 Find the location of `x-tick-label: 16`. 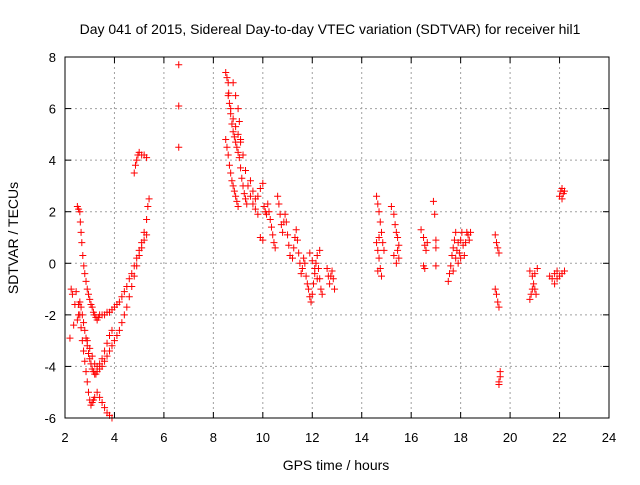

x-tick-label: 16 is located at coordinates (411, 437).